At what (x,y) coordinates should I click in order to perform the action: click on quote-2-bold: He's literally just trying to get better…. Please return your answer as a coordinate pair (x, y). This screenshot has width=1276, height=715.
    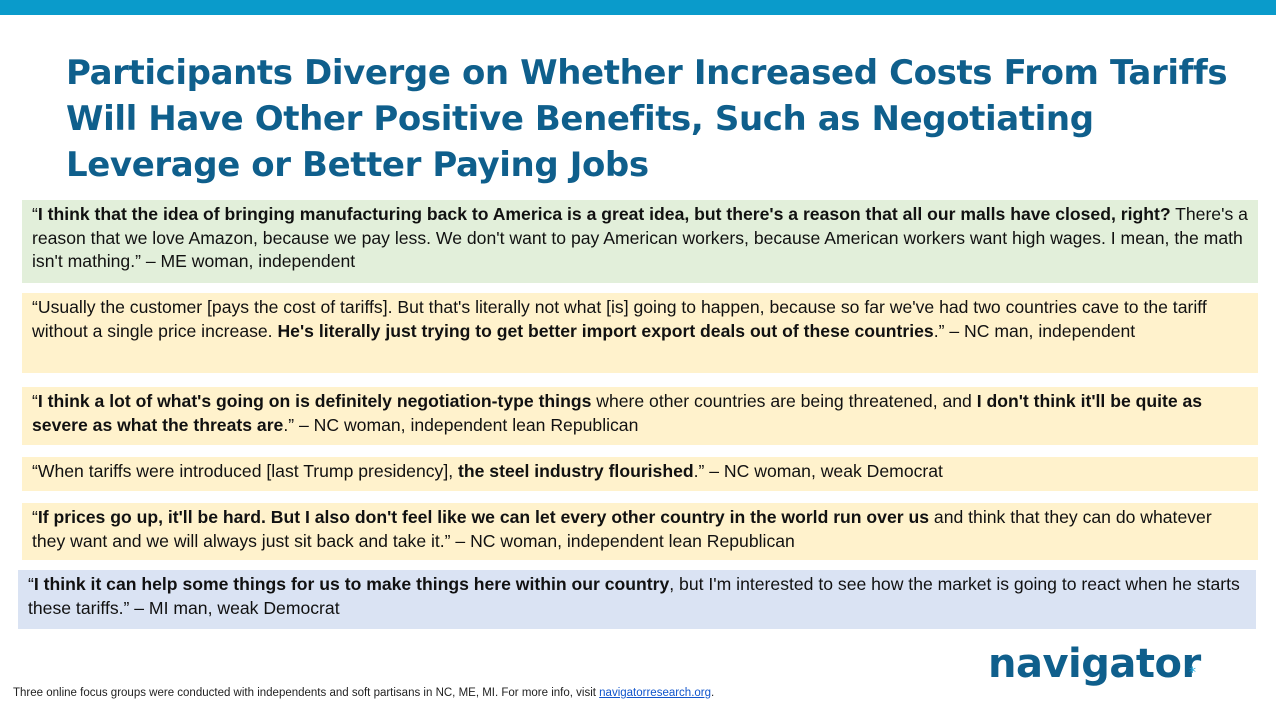
    Looking at the image, I should click on (605, 330).